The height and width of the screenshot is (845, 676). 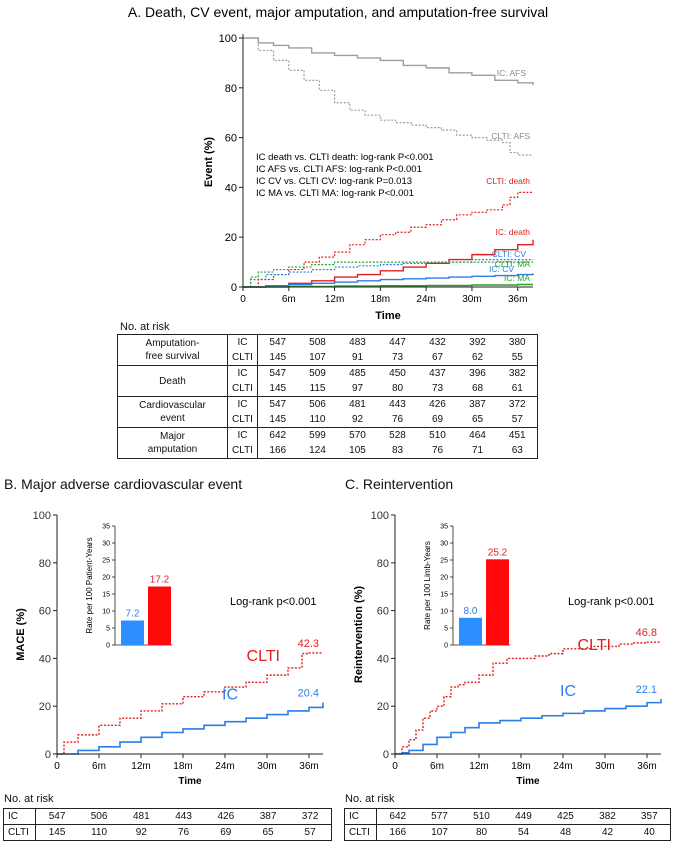 I want to click on inset-bar-label-ic: 7.2, so click(x=133, y=614).